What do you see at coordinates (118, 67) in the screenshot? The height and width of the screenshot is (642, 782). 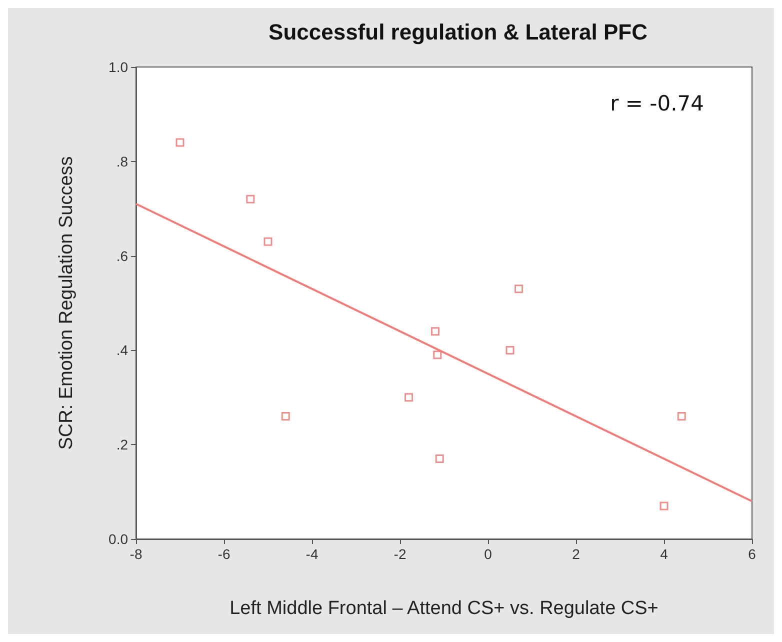 I see `y-tick-label: 1.0` at bounding box center [118, 67].